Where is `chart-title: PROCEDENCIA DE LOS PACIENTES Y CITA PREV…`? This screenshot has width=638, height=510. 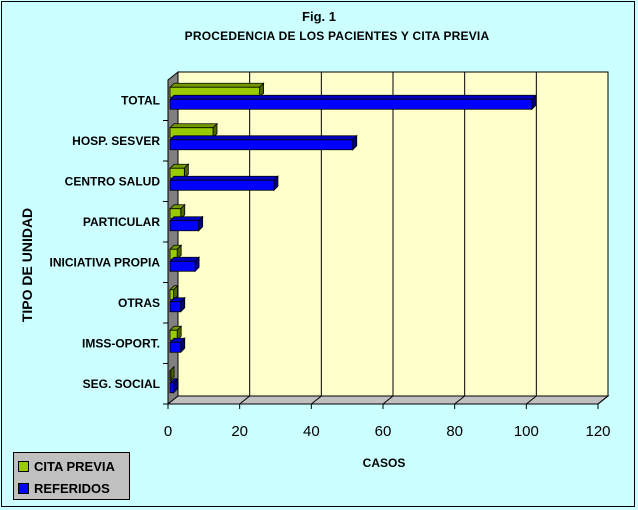 chart-title: PROCEDENCIA DE LOS PACIENTES Y CITA PREV… is located at coordinates (337, 36).